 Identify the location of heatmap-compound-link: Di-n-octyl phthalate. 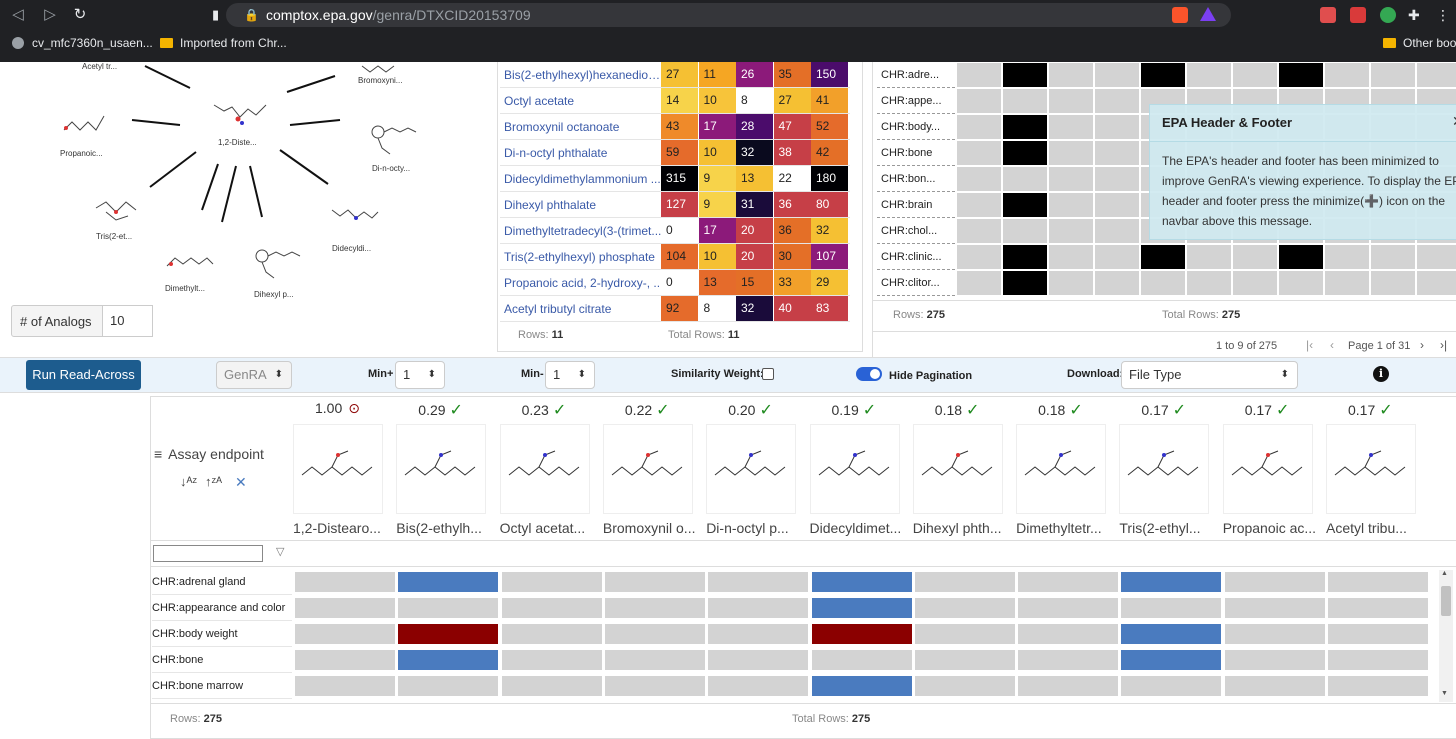
(556, 153).